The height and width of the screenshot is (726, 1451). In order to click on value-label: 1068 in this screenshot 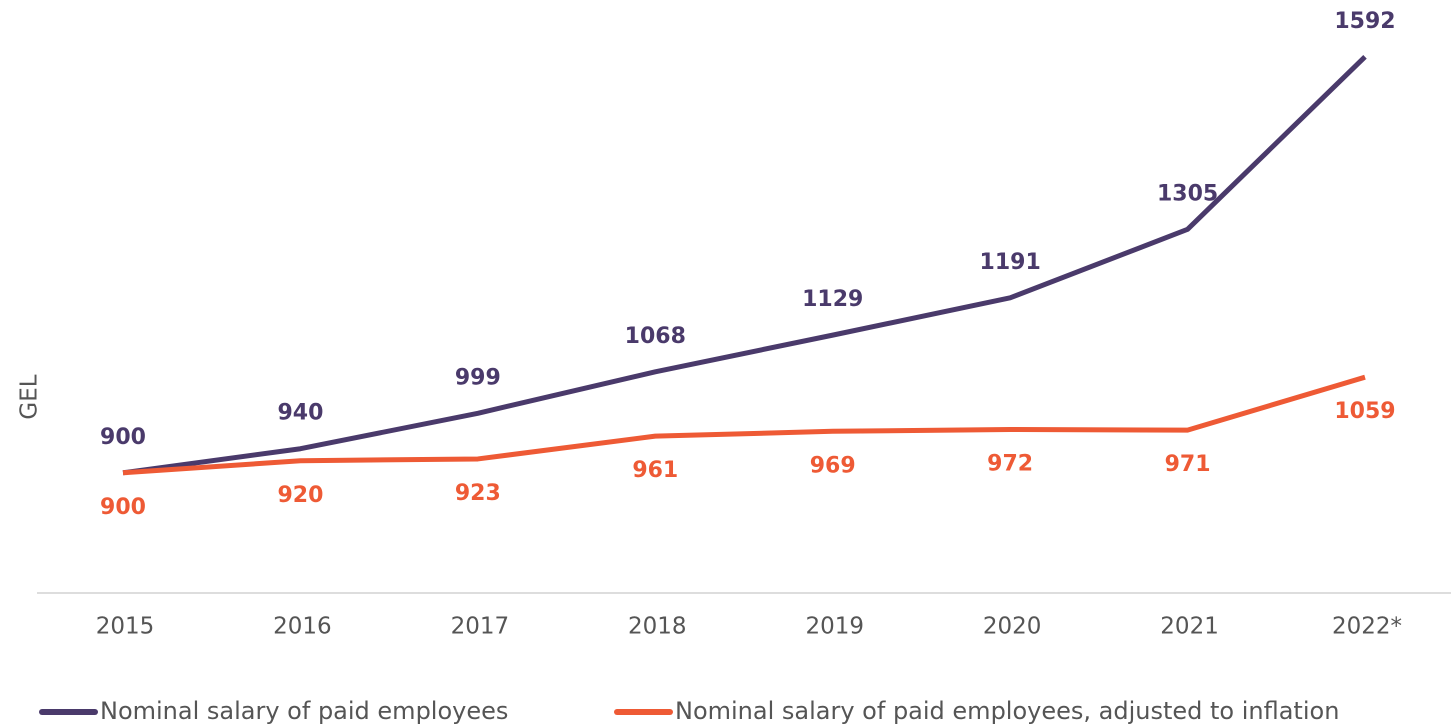, I will do `click(655, 336)`.